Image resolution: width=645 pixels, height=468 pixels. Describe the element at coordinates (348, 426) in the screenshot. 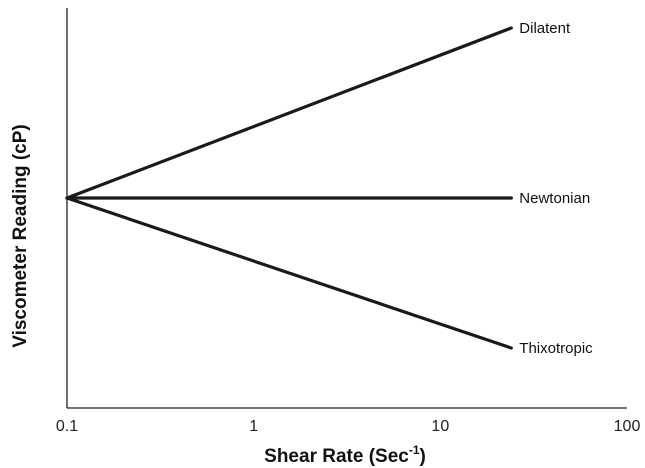

I see `x-tick-labels: 0.1 1 10 100` at that location.